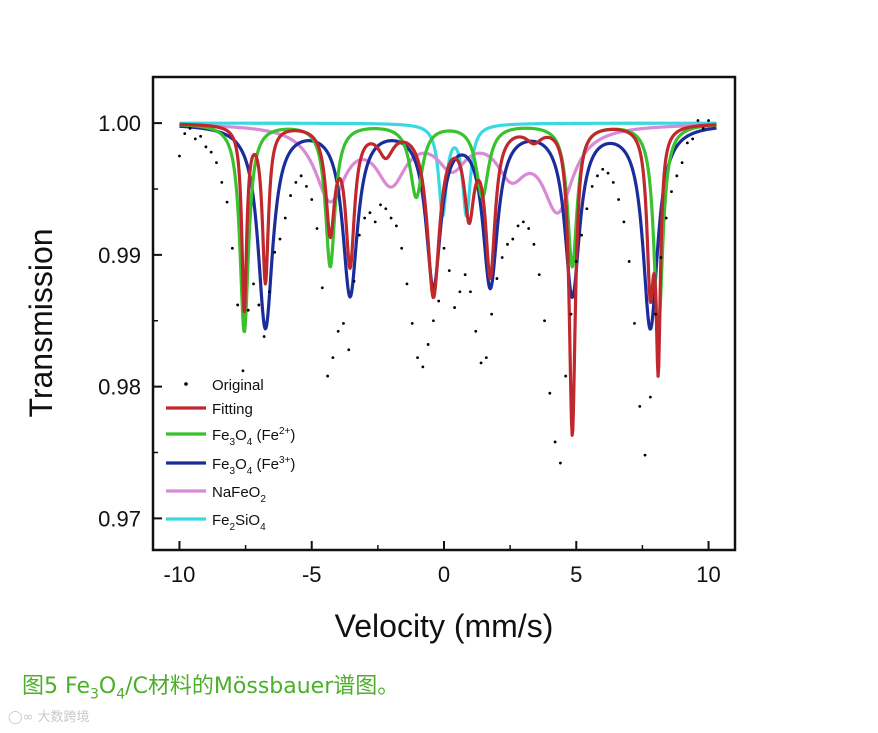 This screenshot has width=878, height=733. Describe the element at coordinates (49, 715) in the screenshot. I see `watermark: ◯∞ 大数跨境` at that location.